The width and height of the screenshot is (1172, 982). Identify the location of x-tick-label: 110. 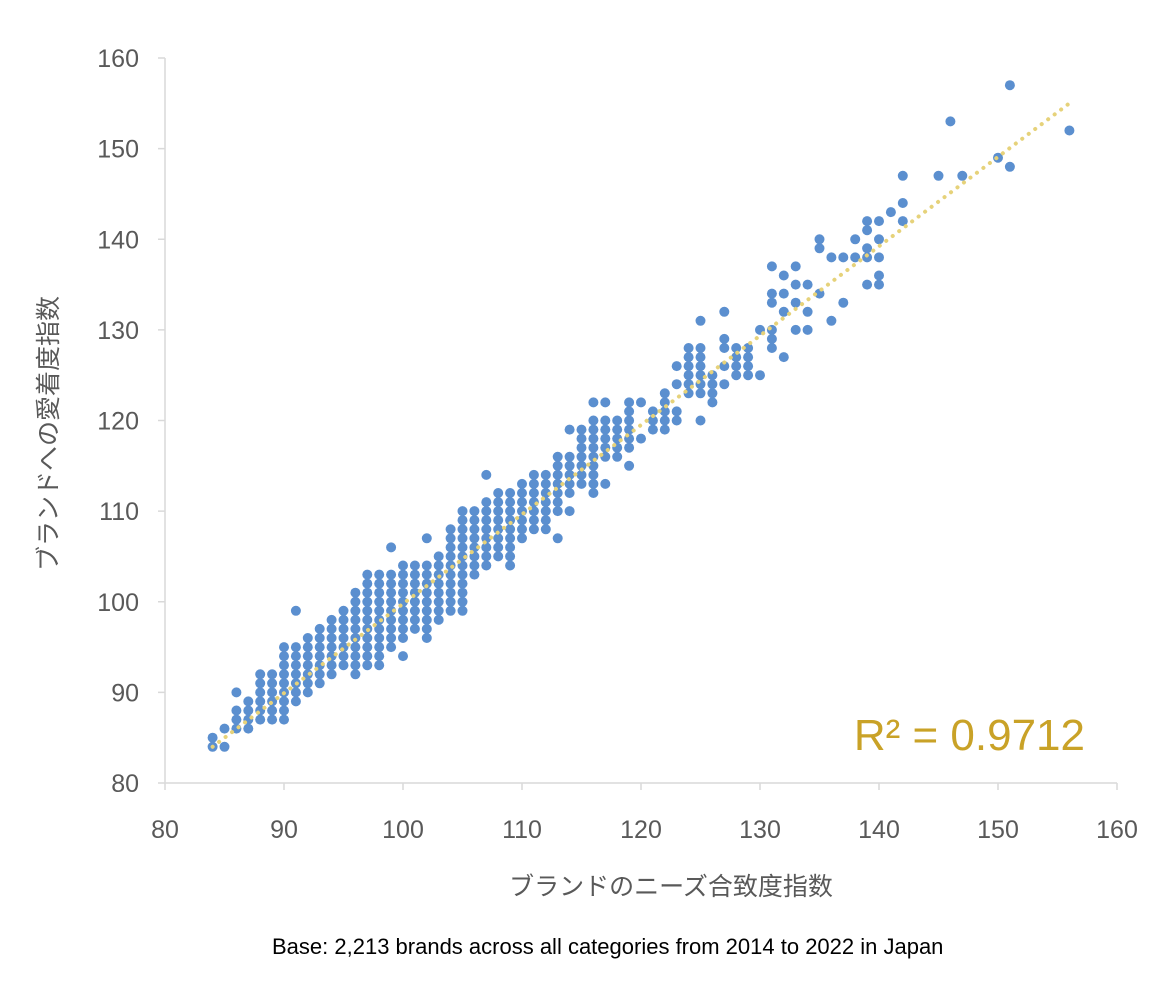
(522, 830).